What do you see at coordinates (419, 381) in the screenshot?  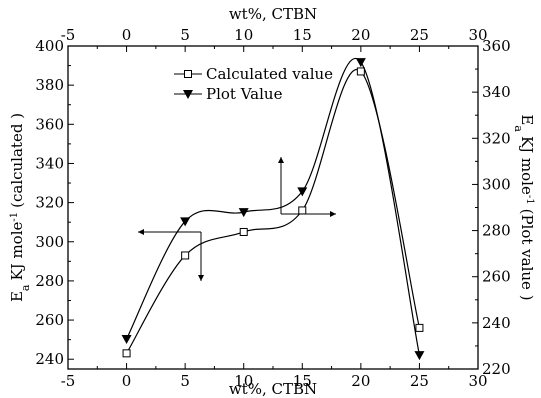 I see `x-bottom-tick-label: 25` at bounding box center [419, 381].